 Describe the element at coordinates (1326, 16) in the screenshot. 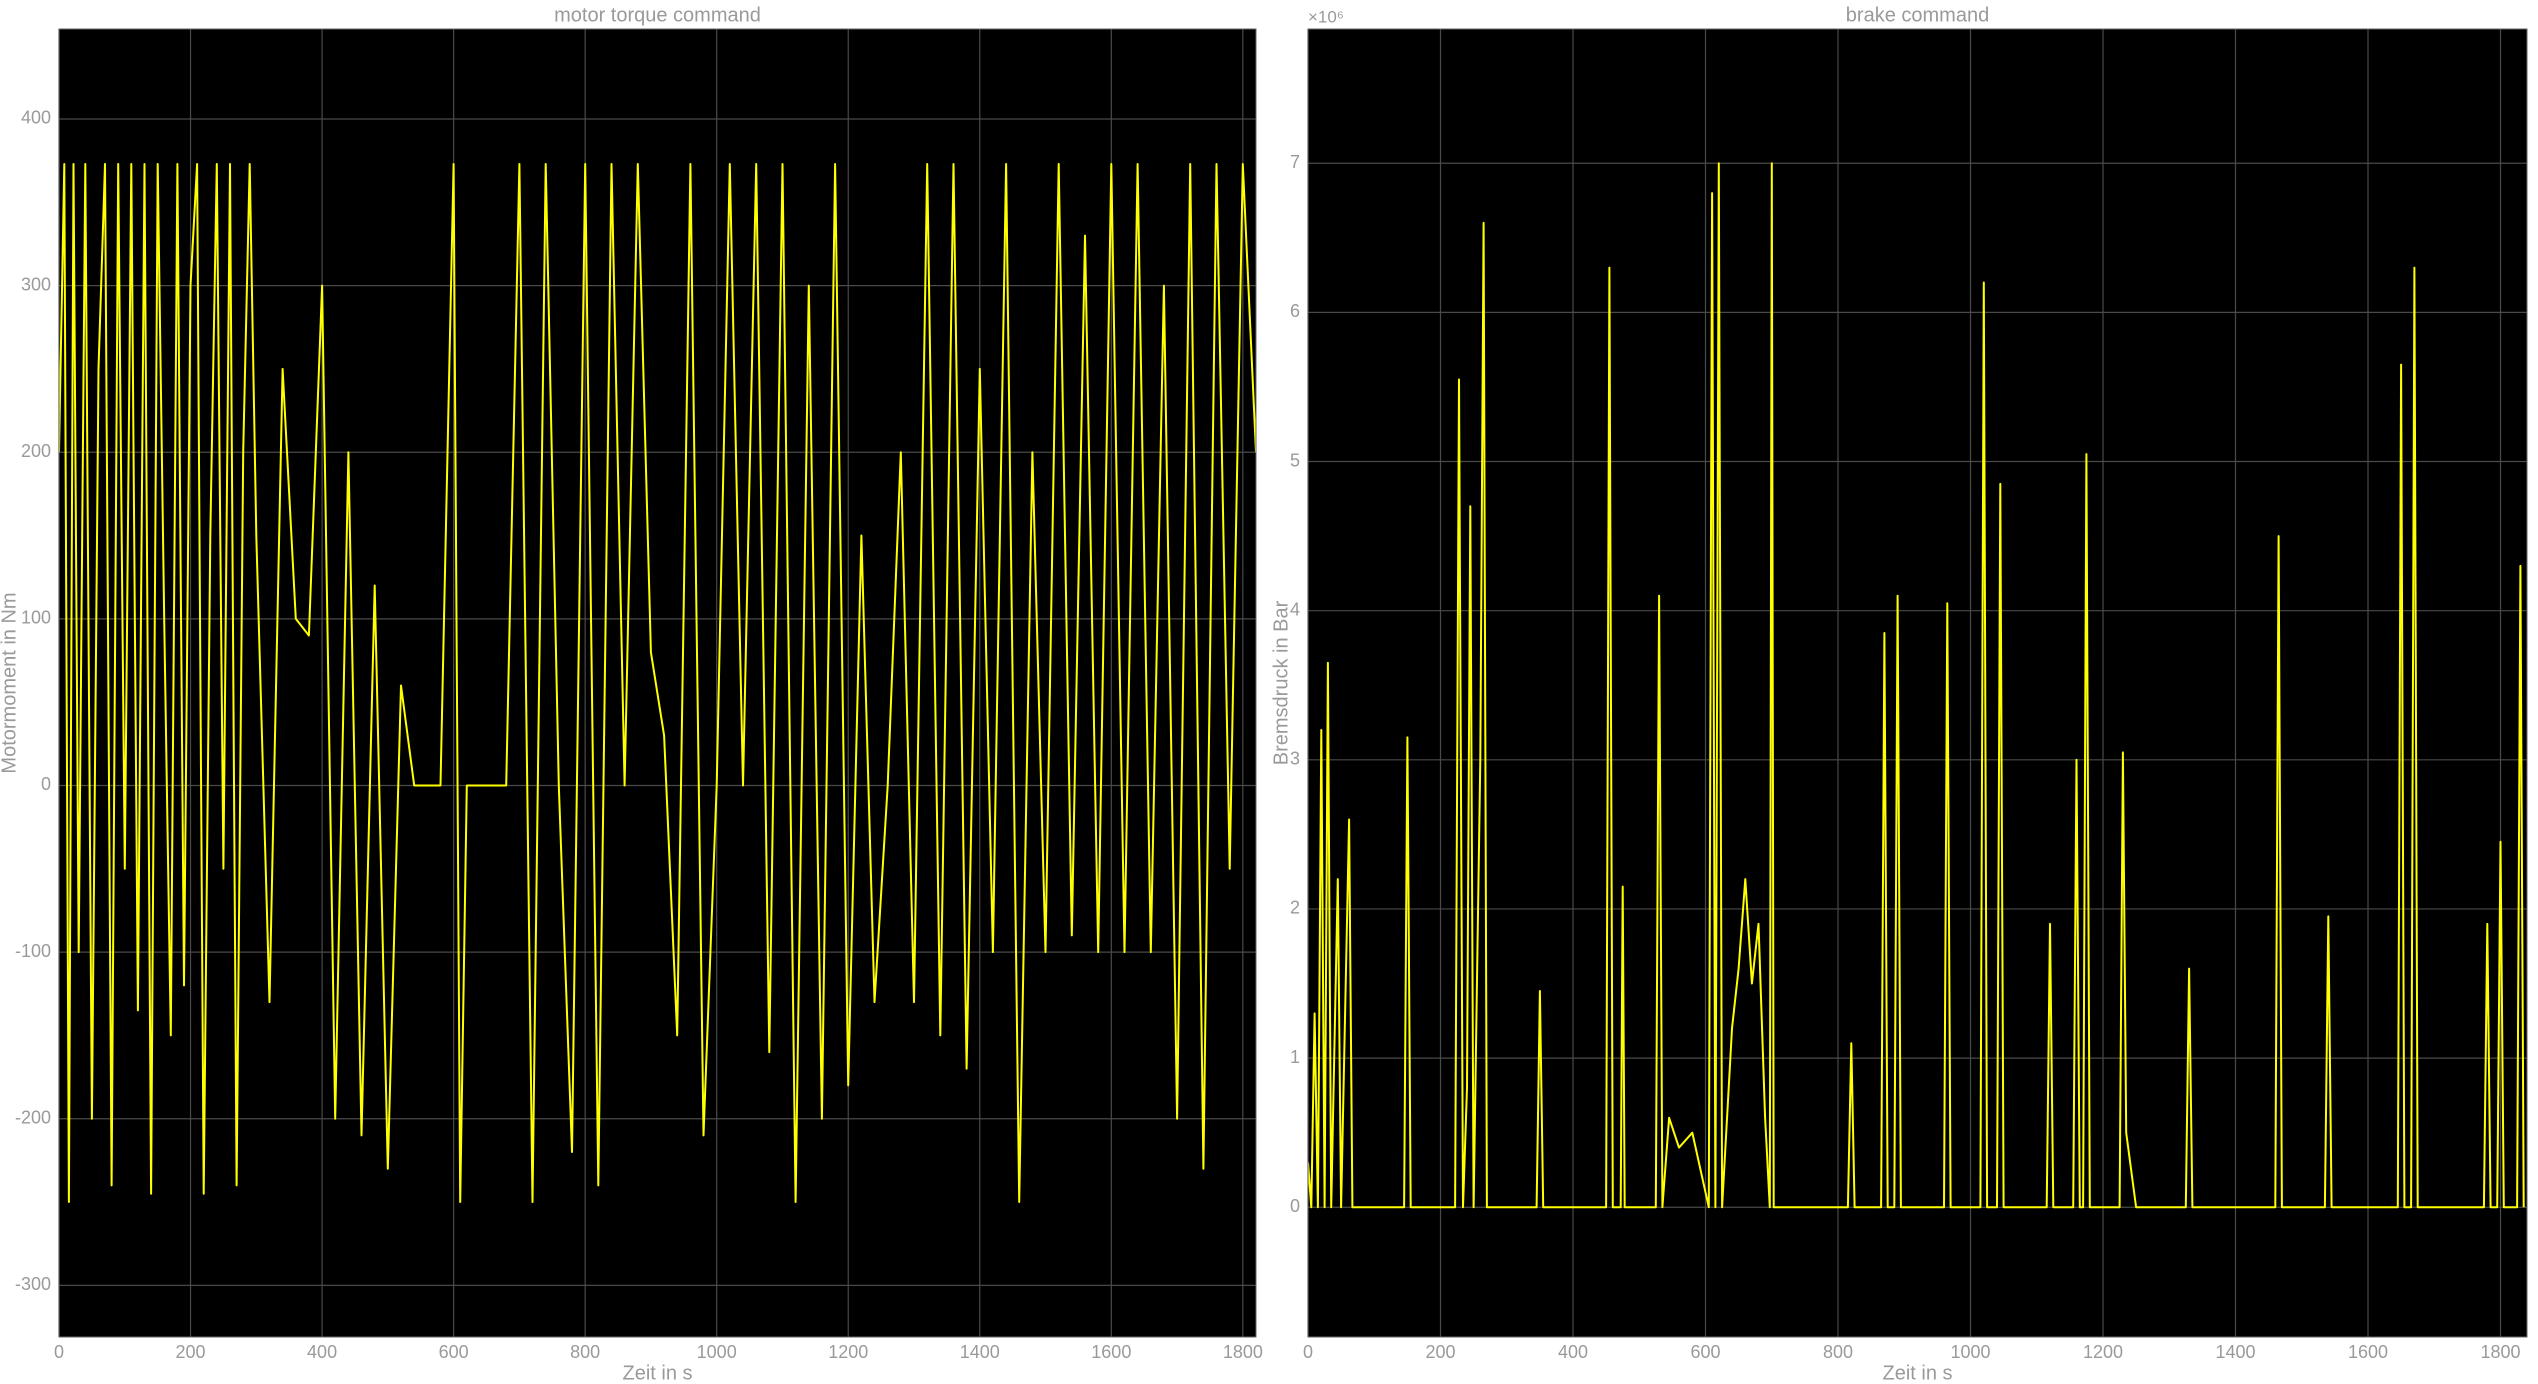

I see `y-exponent-label: ×10⁶` at that location.